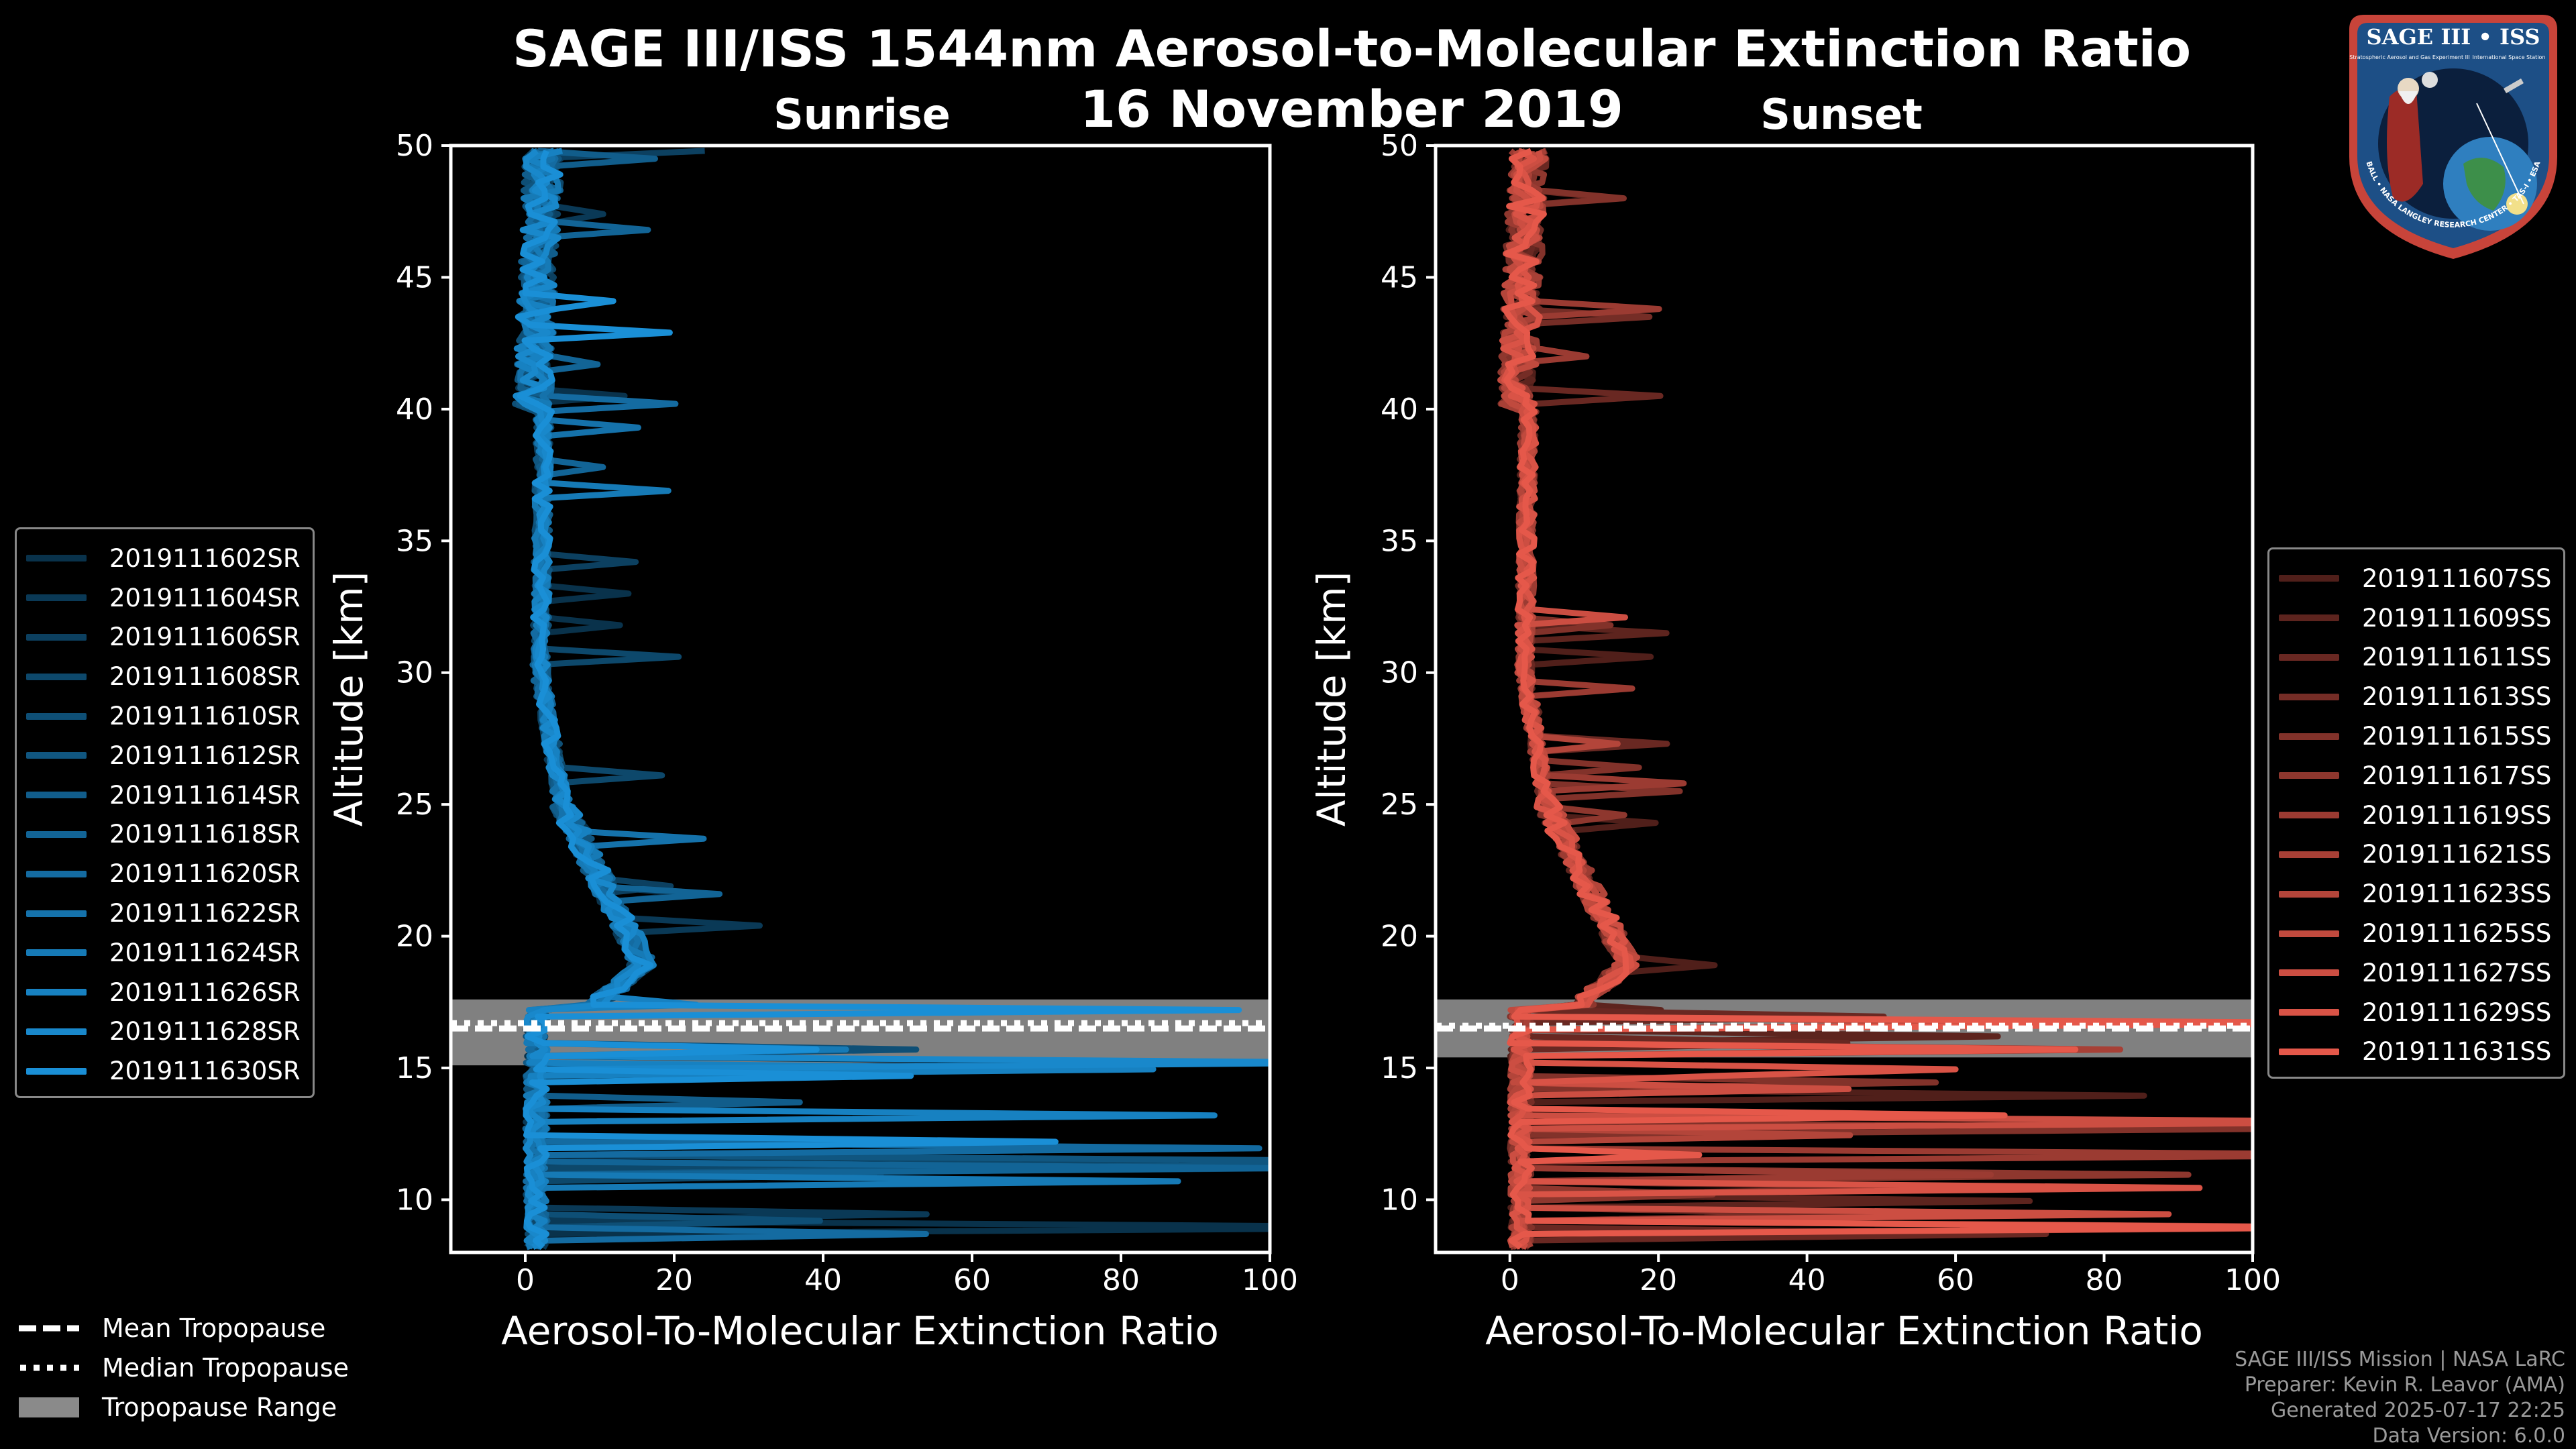 The height and width of the screenshot is (1449, 2576). What do you see at coordinates (2457, 815) in the screenshot?
I see `legend-label: 2019111619SS` at bounding box center [2457, 815].